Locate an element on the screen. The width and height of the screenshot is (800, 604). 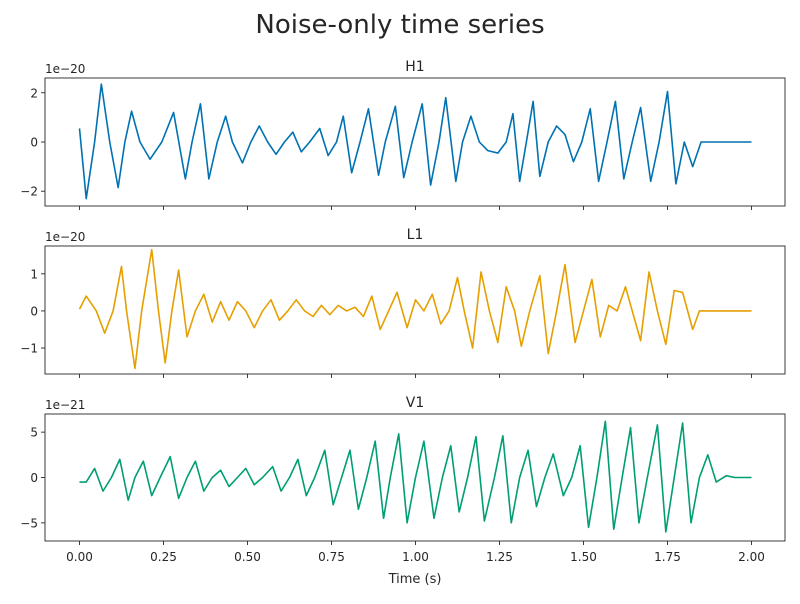
x-axis-label: Time (s) is located at coordinates (415, 579).